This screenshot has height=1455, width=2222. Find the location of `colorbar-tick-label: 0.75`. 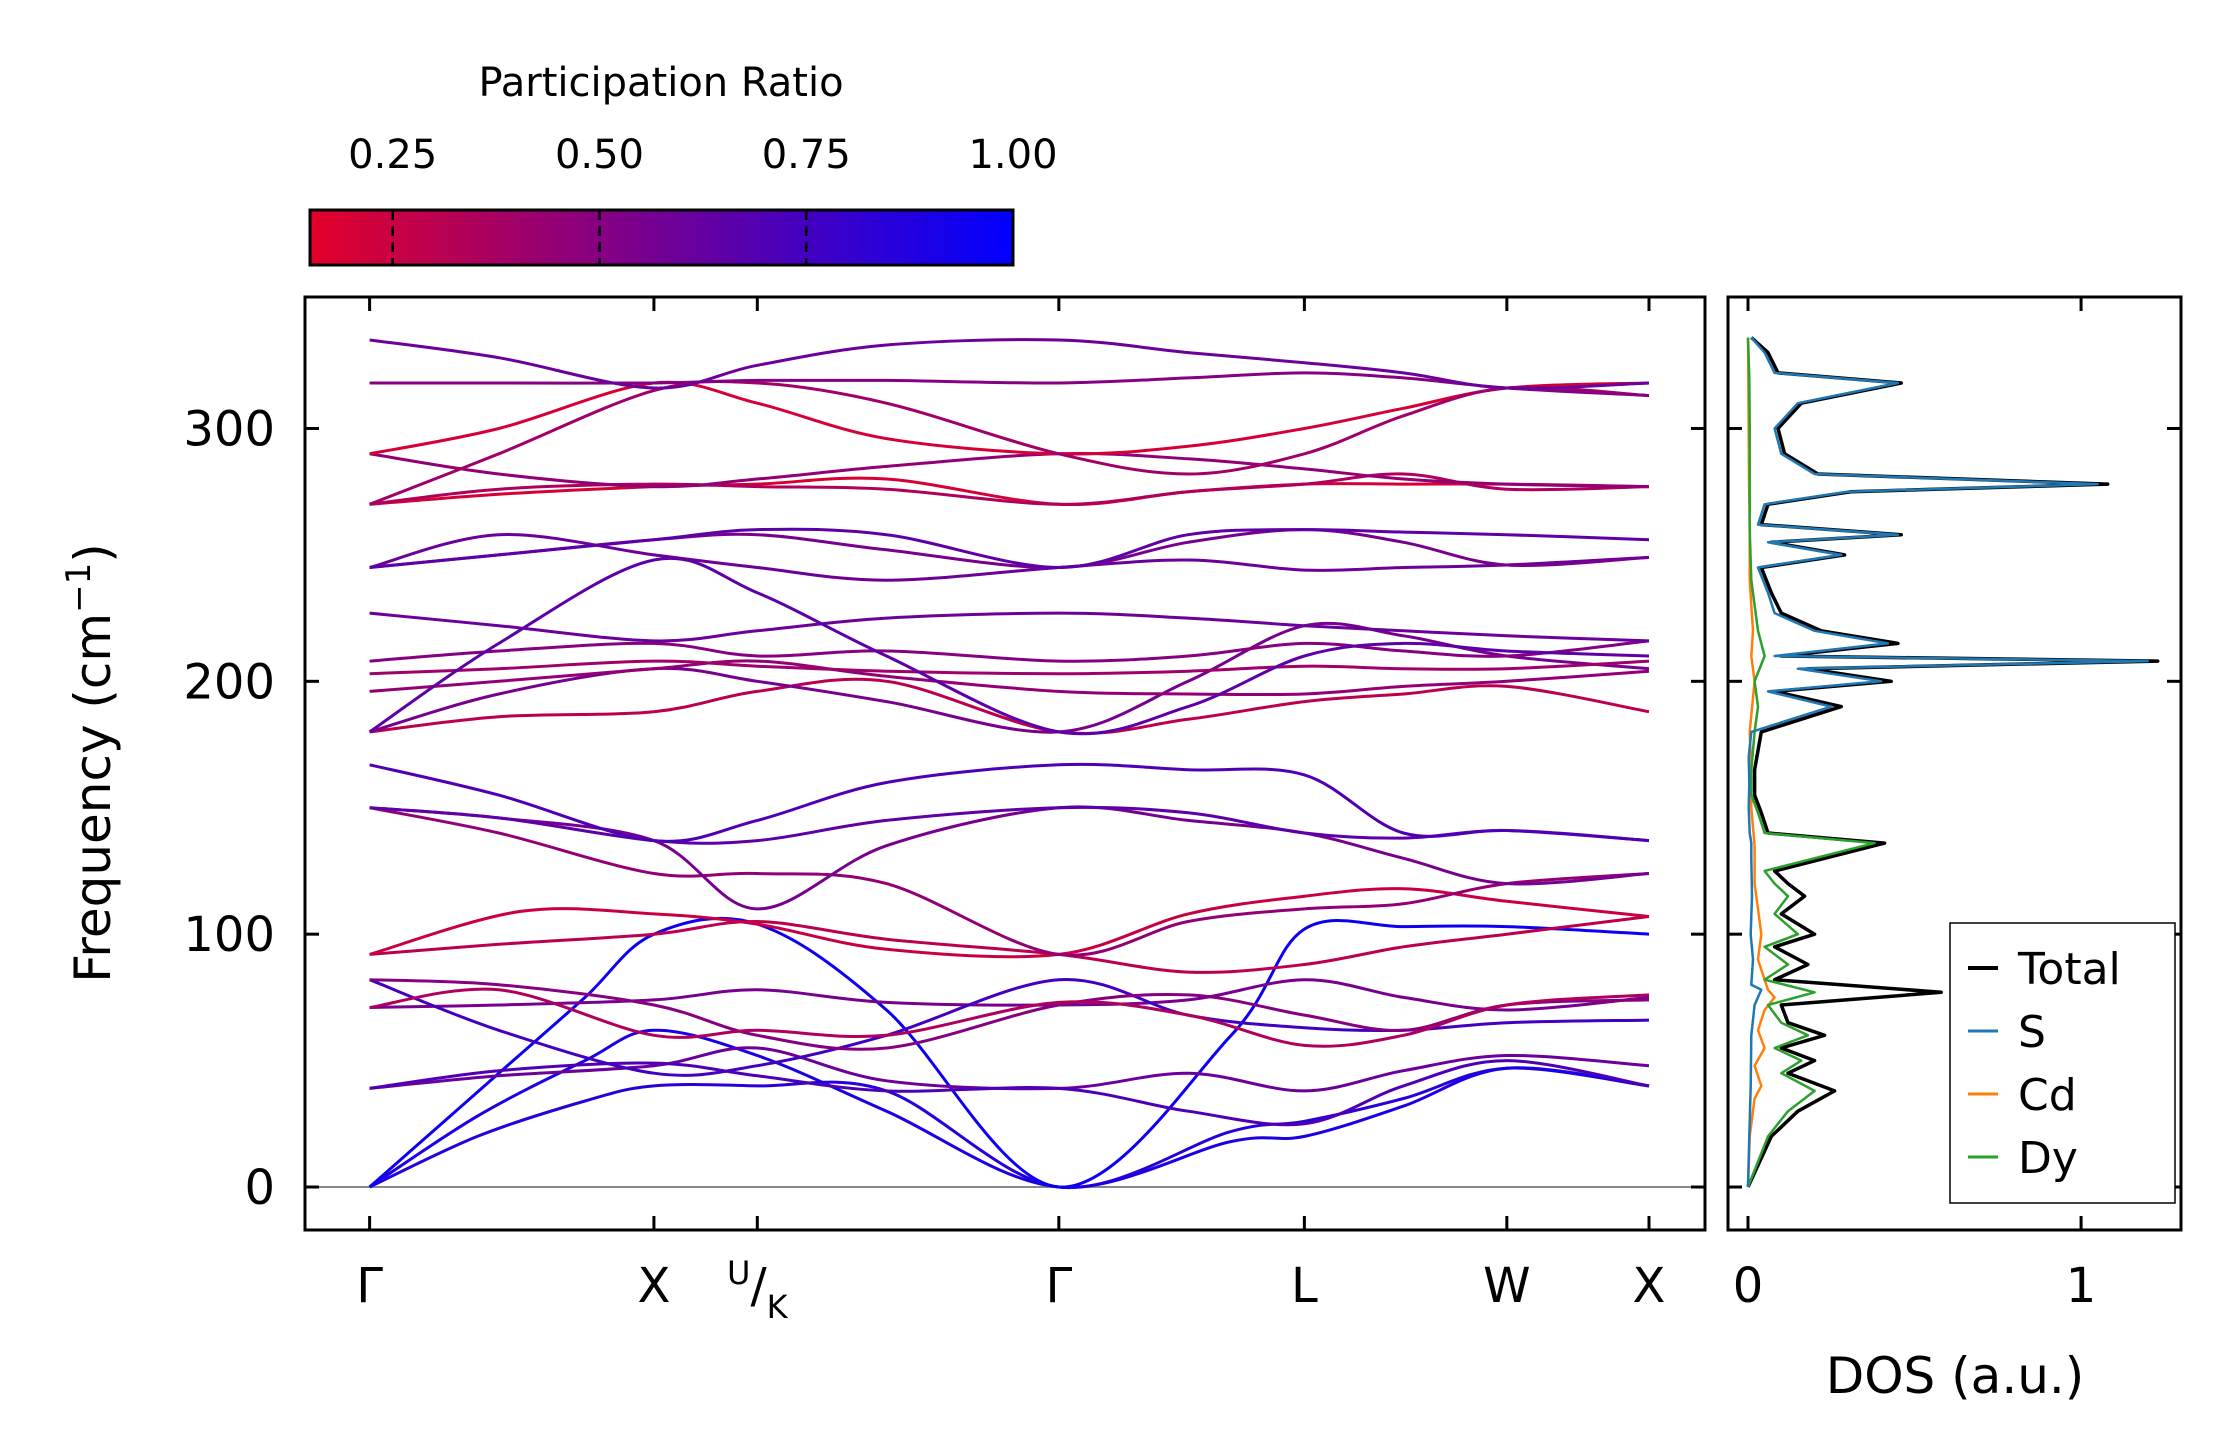

colorbar-tick-label: 0.75 is located at coordinates (806, 155).